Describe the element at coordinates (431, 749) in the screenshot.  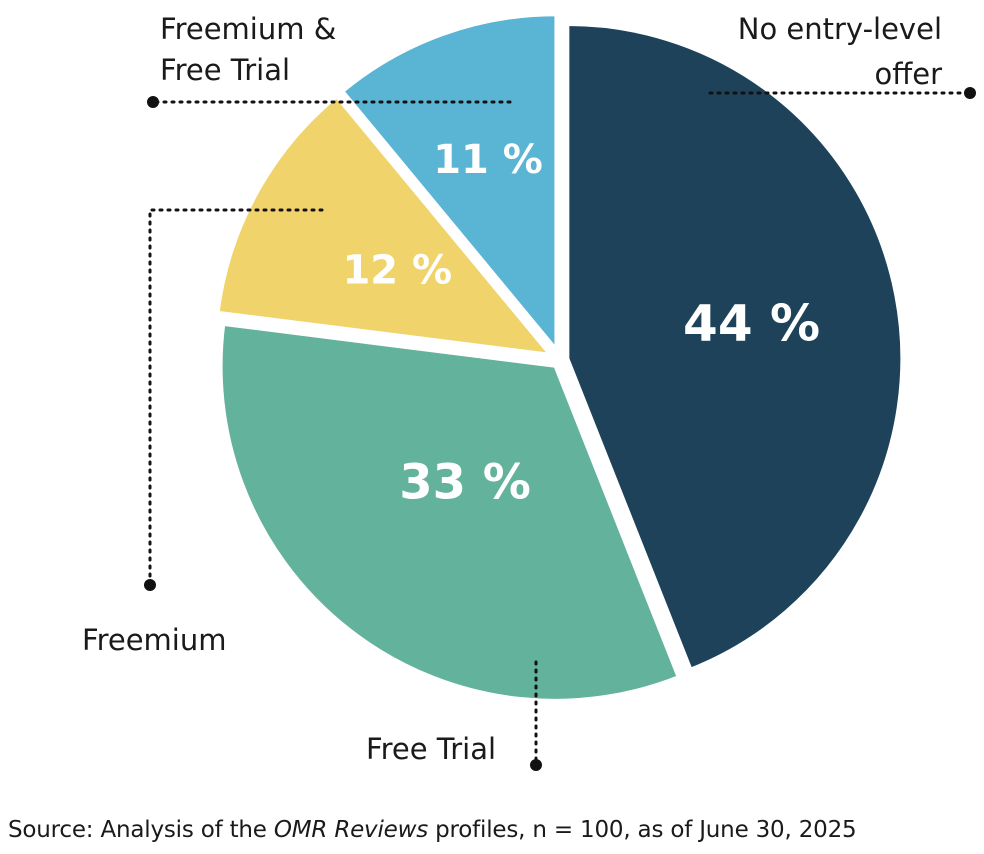
I see `category-label-2-line-1: Free Trial` at that location.